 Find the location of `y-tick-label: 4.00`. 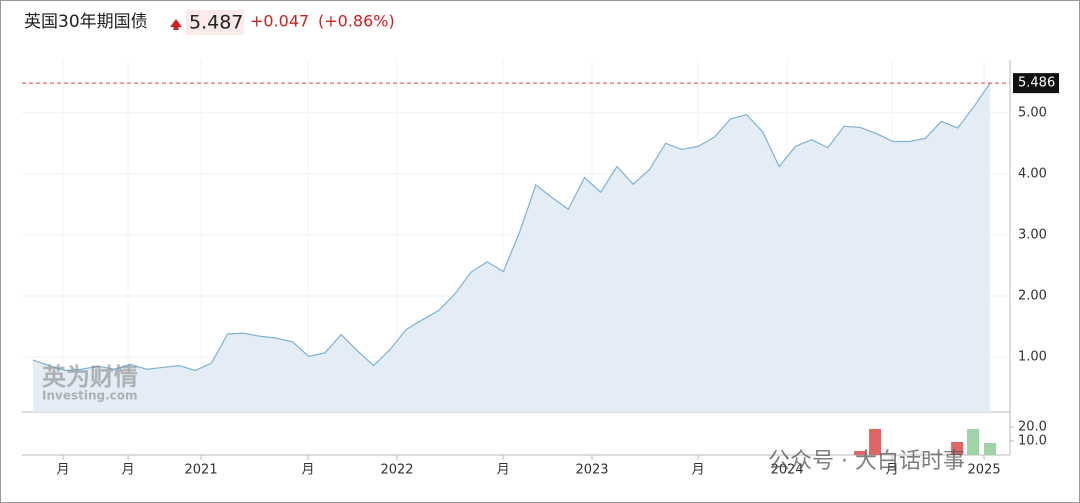

y-tick-label: 4.00 is located at coordinates (1032, 173).